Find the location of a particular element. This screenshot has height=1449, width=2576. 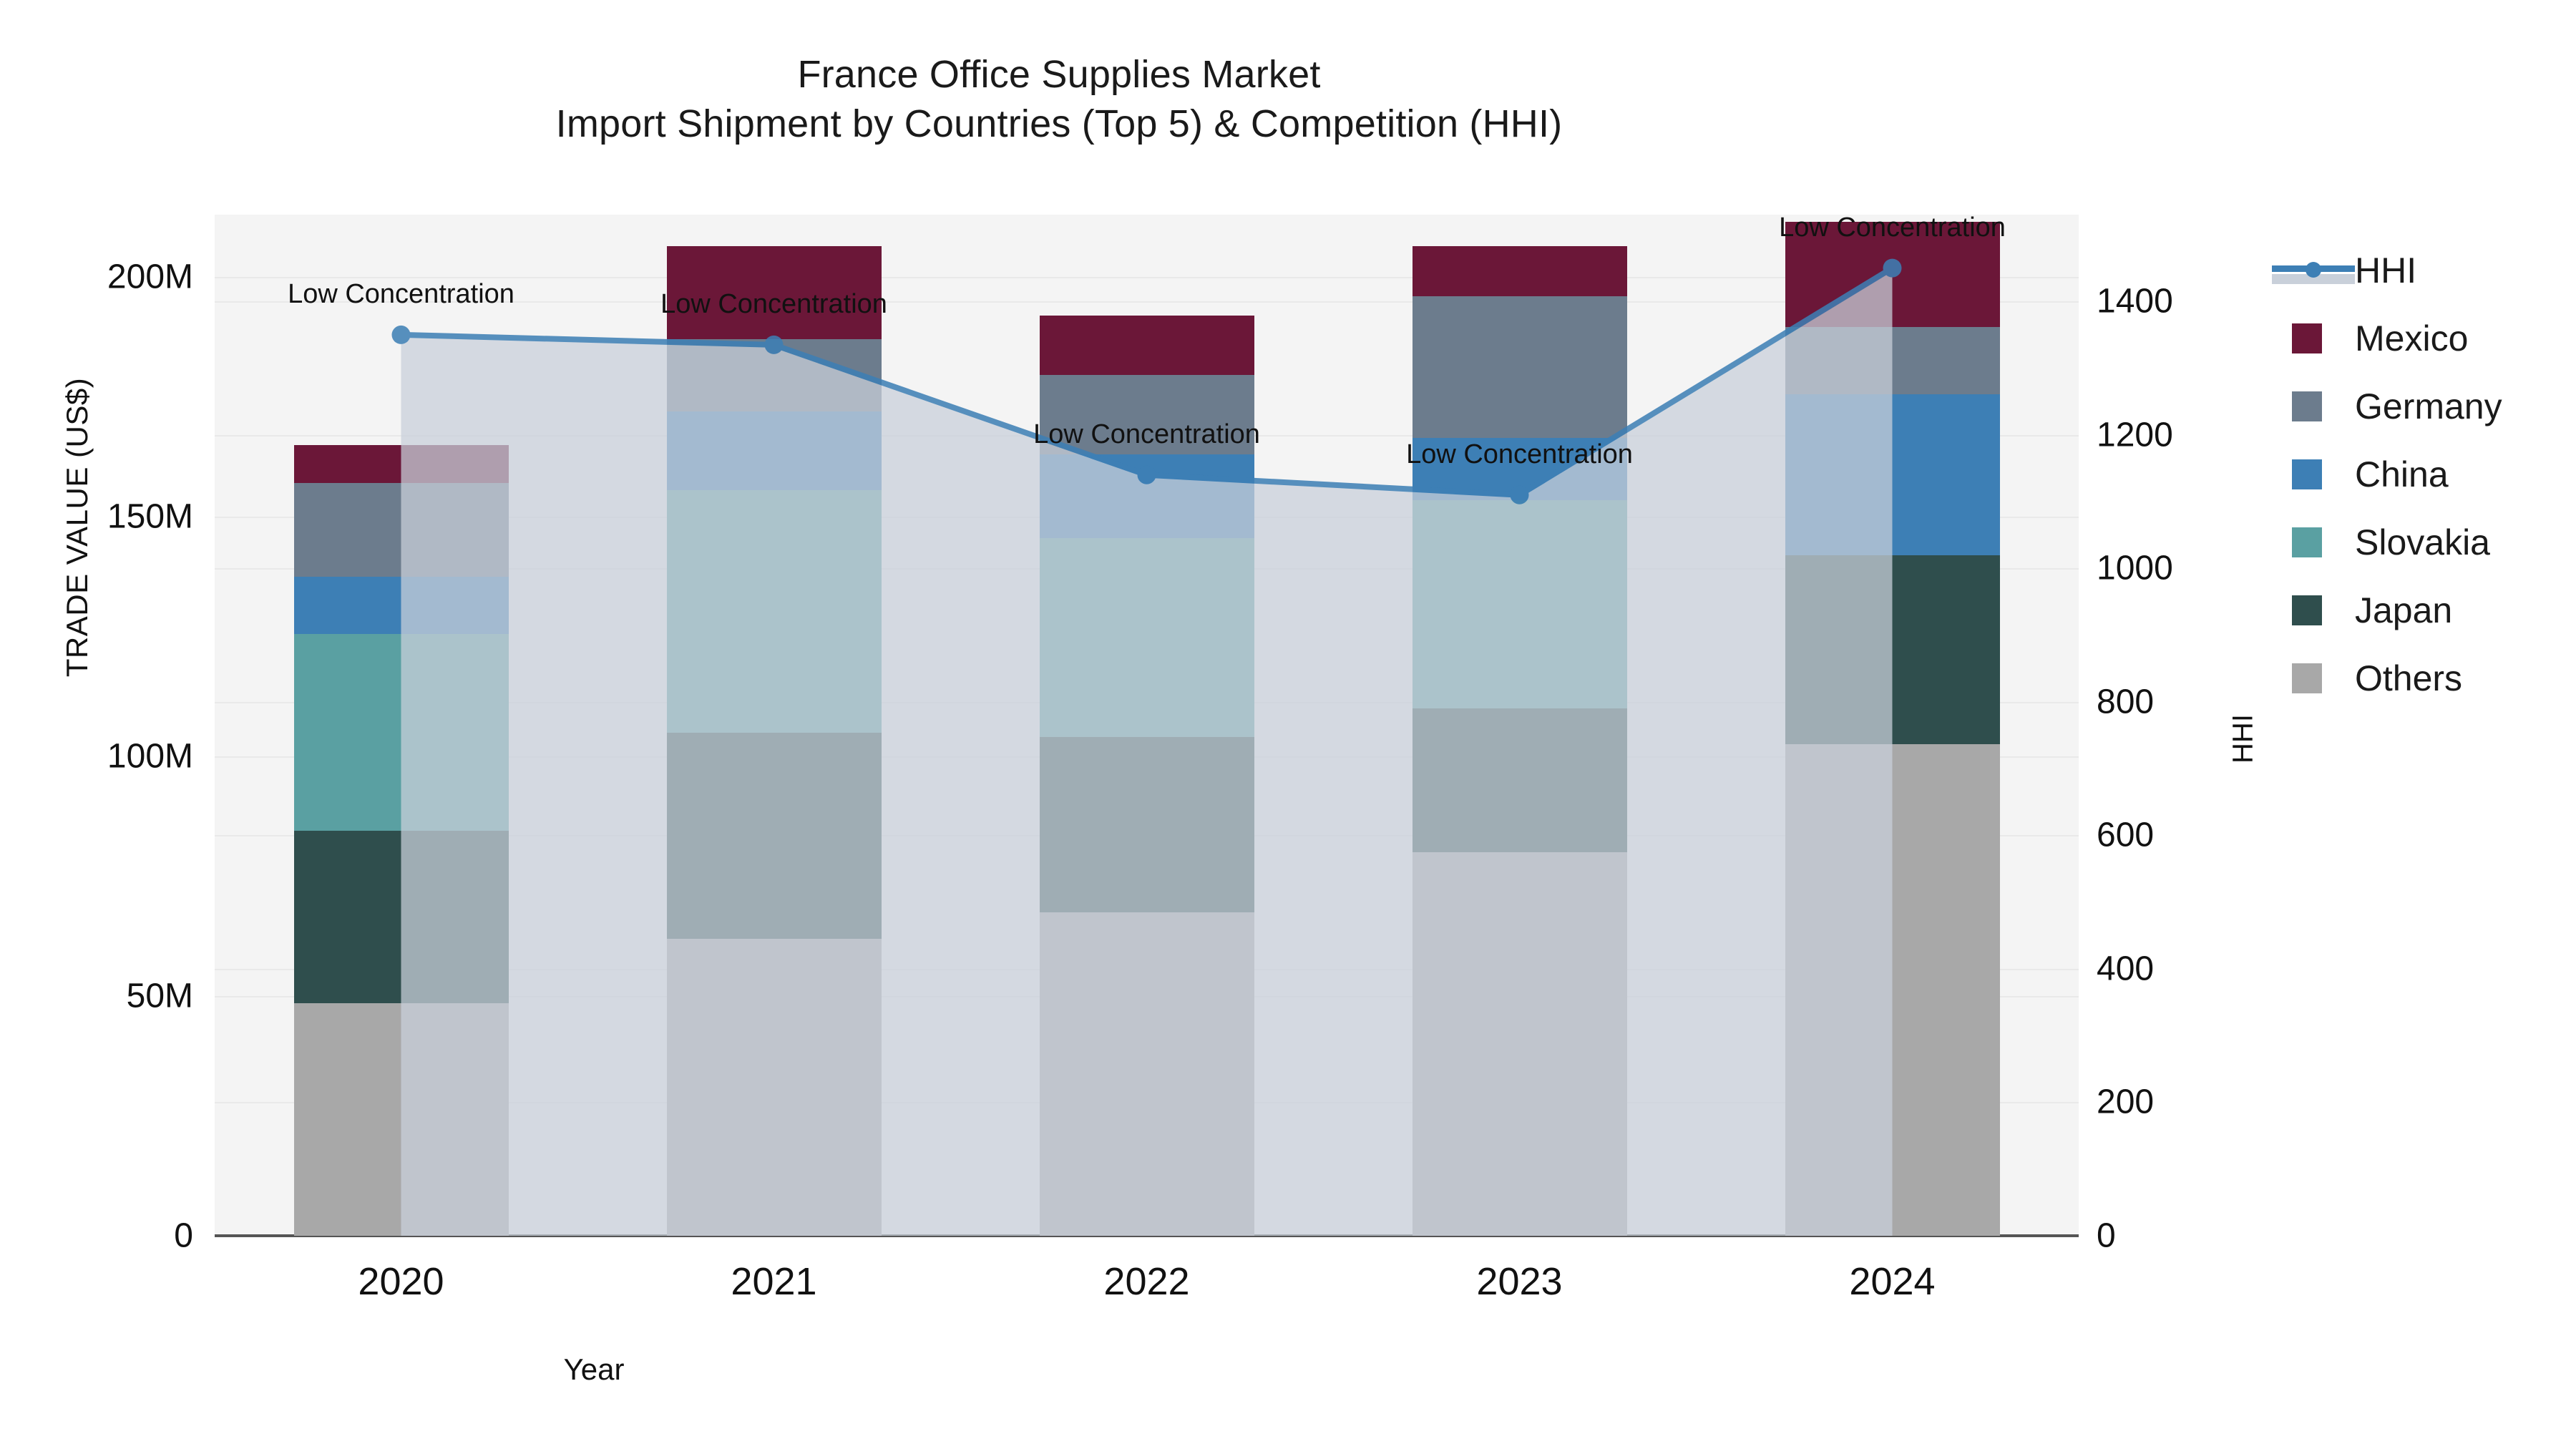

legend-item-china: China is located at coordinates (2422, 474).